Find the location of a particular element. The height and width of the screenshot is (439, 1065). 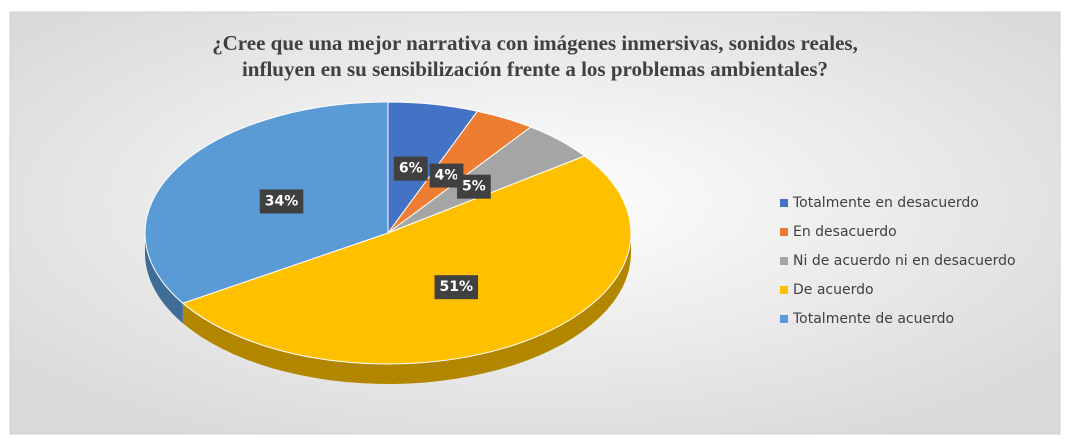

data-label: 34% is located at coordinates (282, 201).